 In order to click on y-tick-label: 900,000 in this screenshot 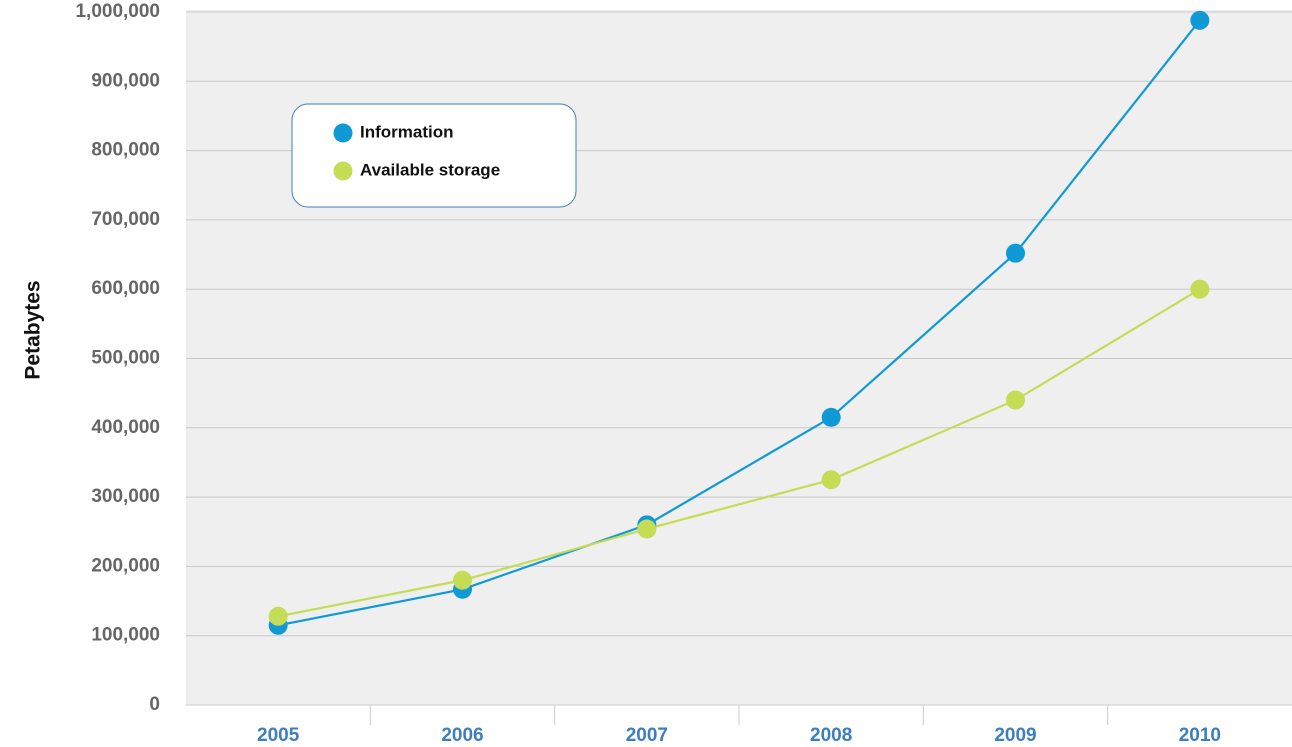, I will do `click(125, 80)`.